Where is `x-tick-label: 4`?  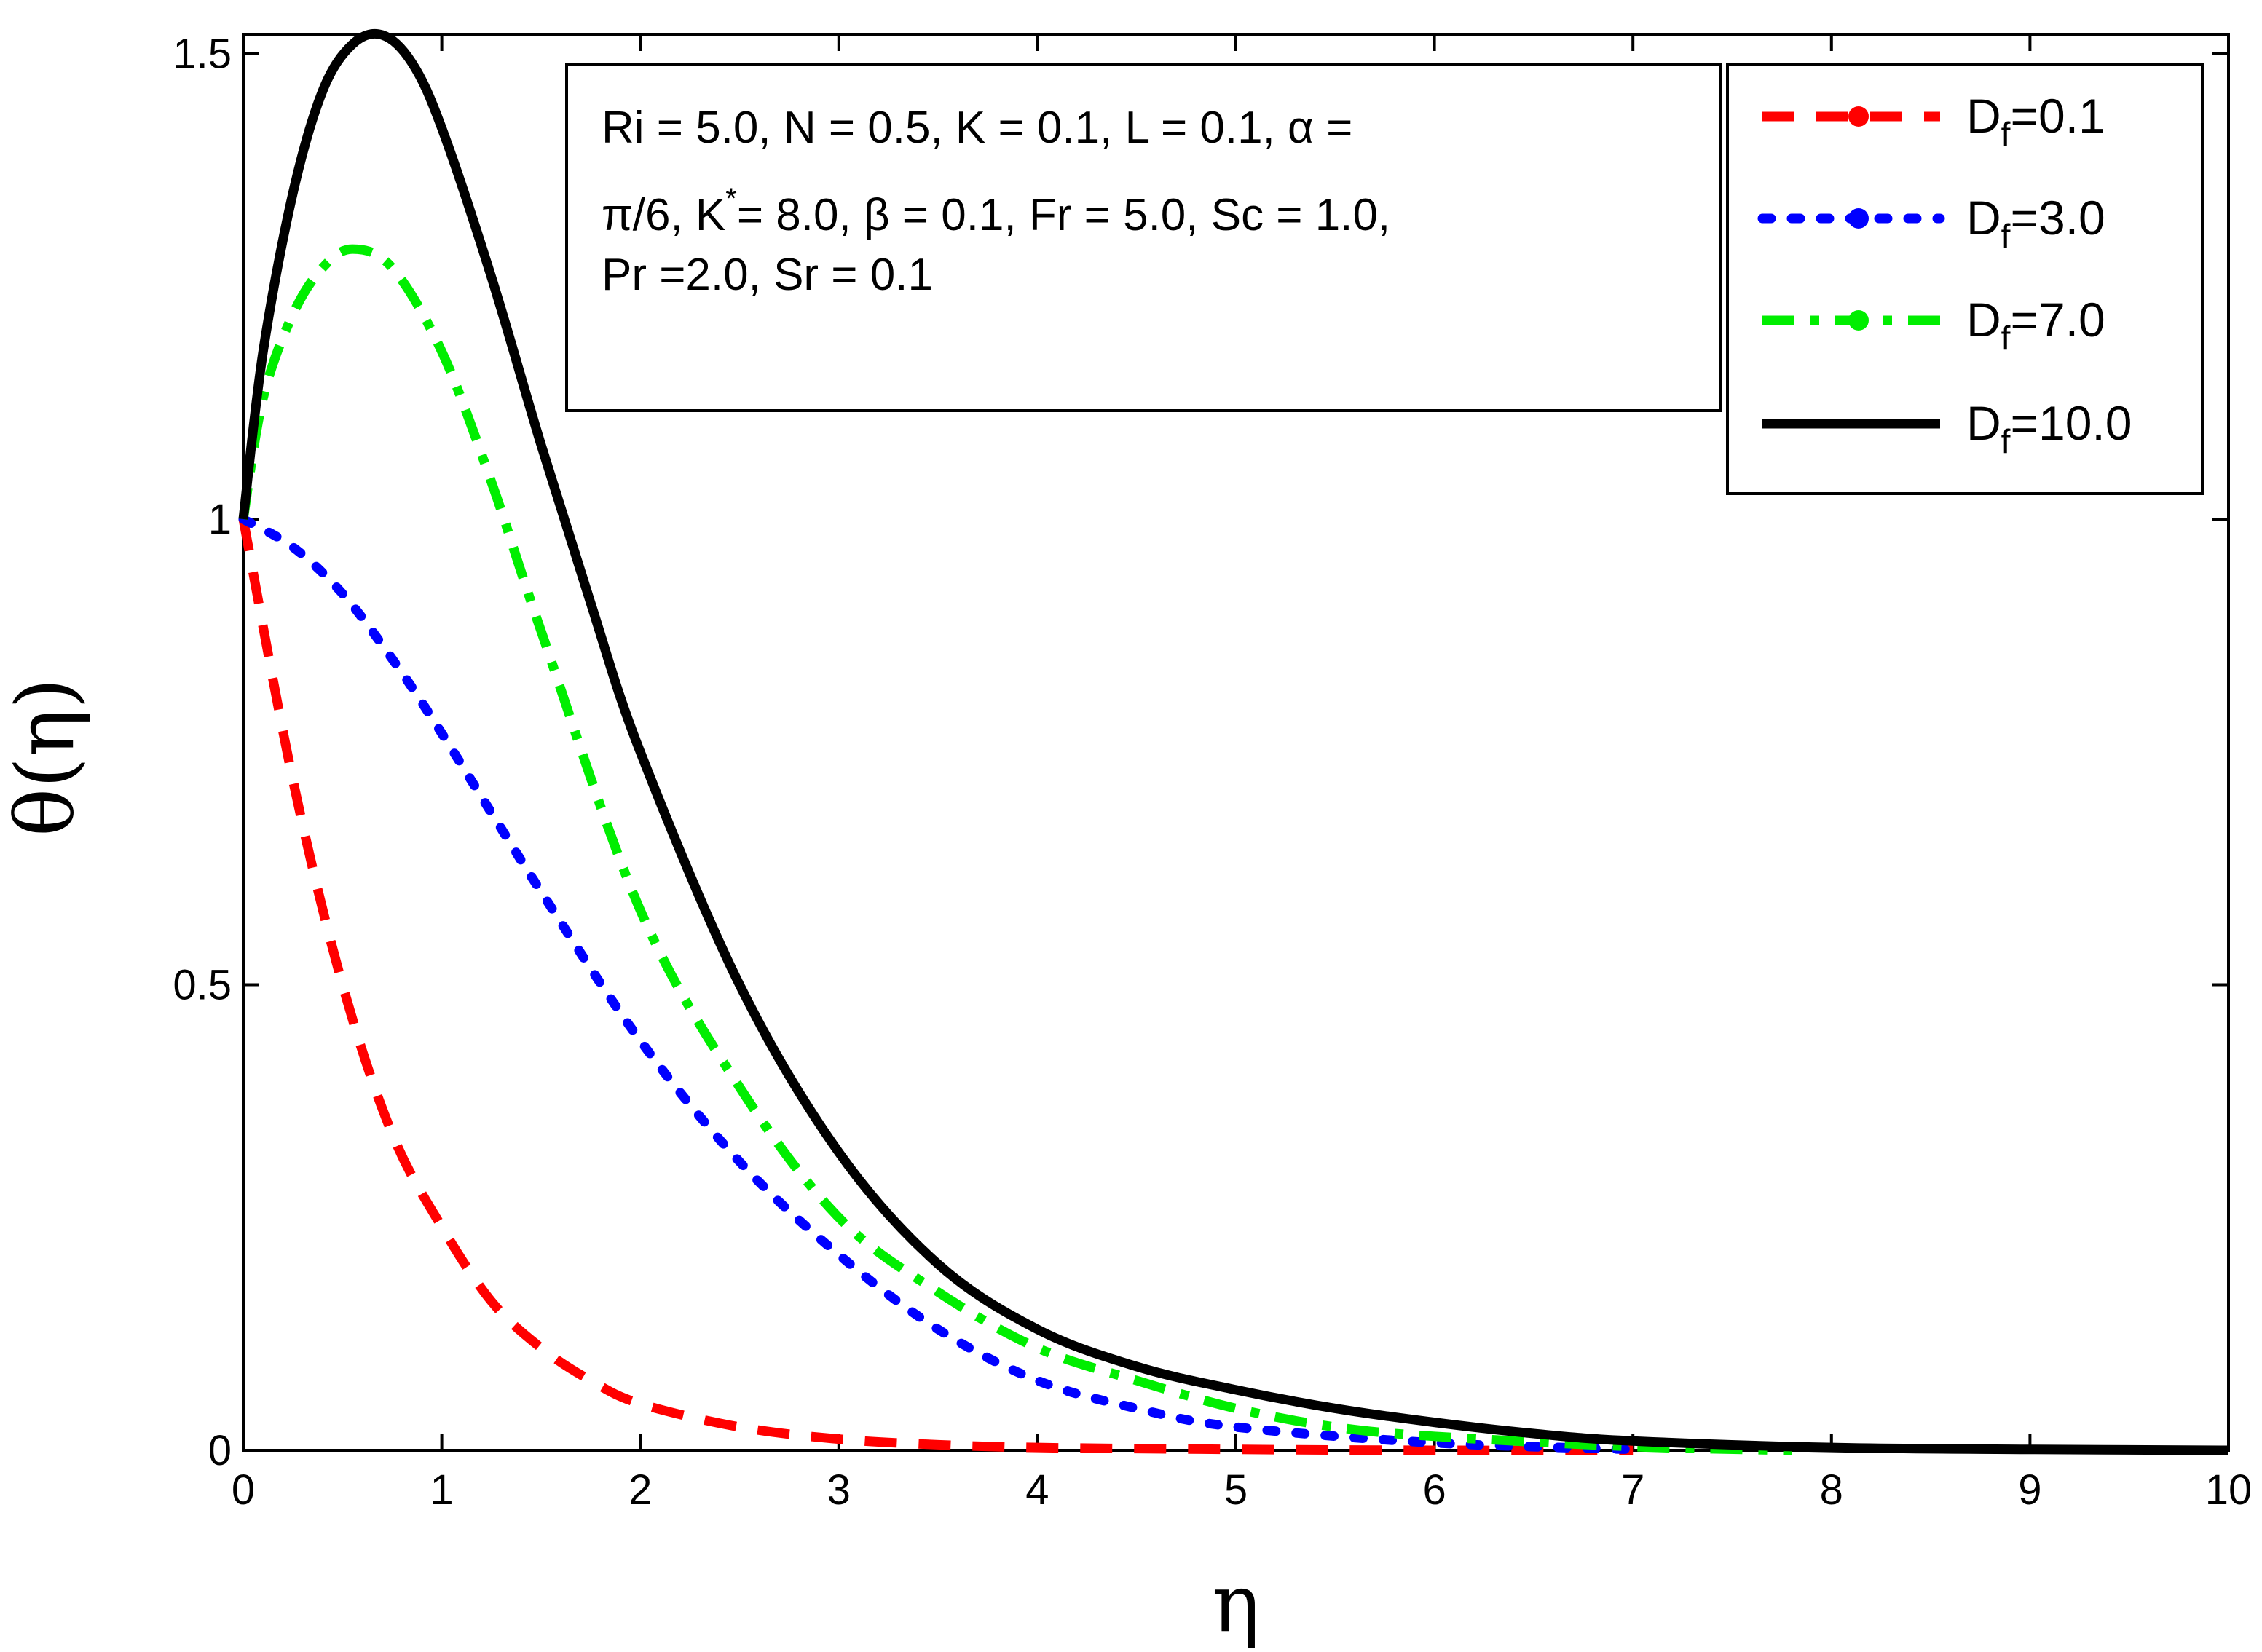
x-tick-label: 4 is located at coordinates (1037, 1490).